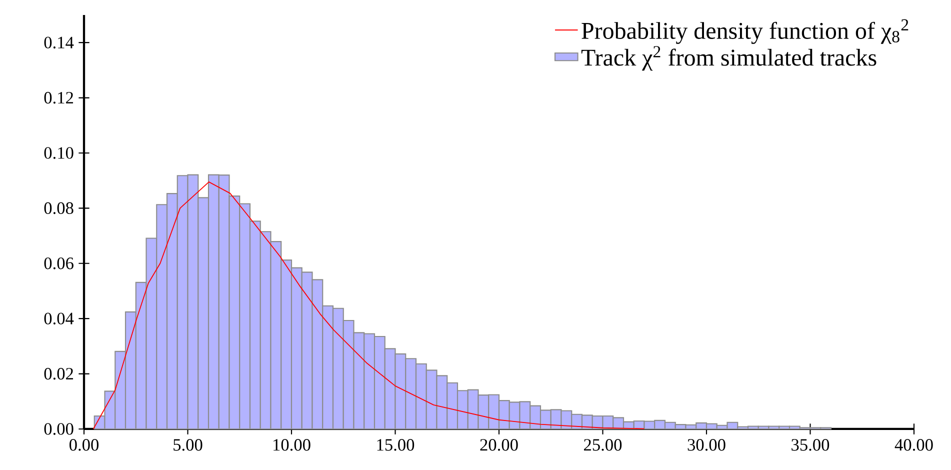 The image size is (951, 470). What do you see at coordinates (59, 208) in the screenshot?
I see `y-tick-label: 0.08` at bounding box center [59, 208].